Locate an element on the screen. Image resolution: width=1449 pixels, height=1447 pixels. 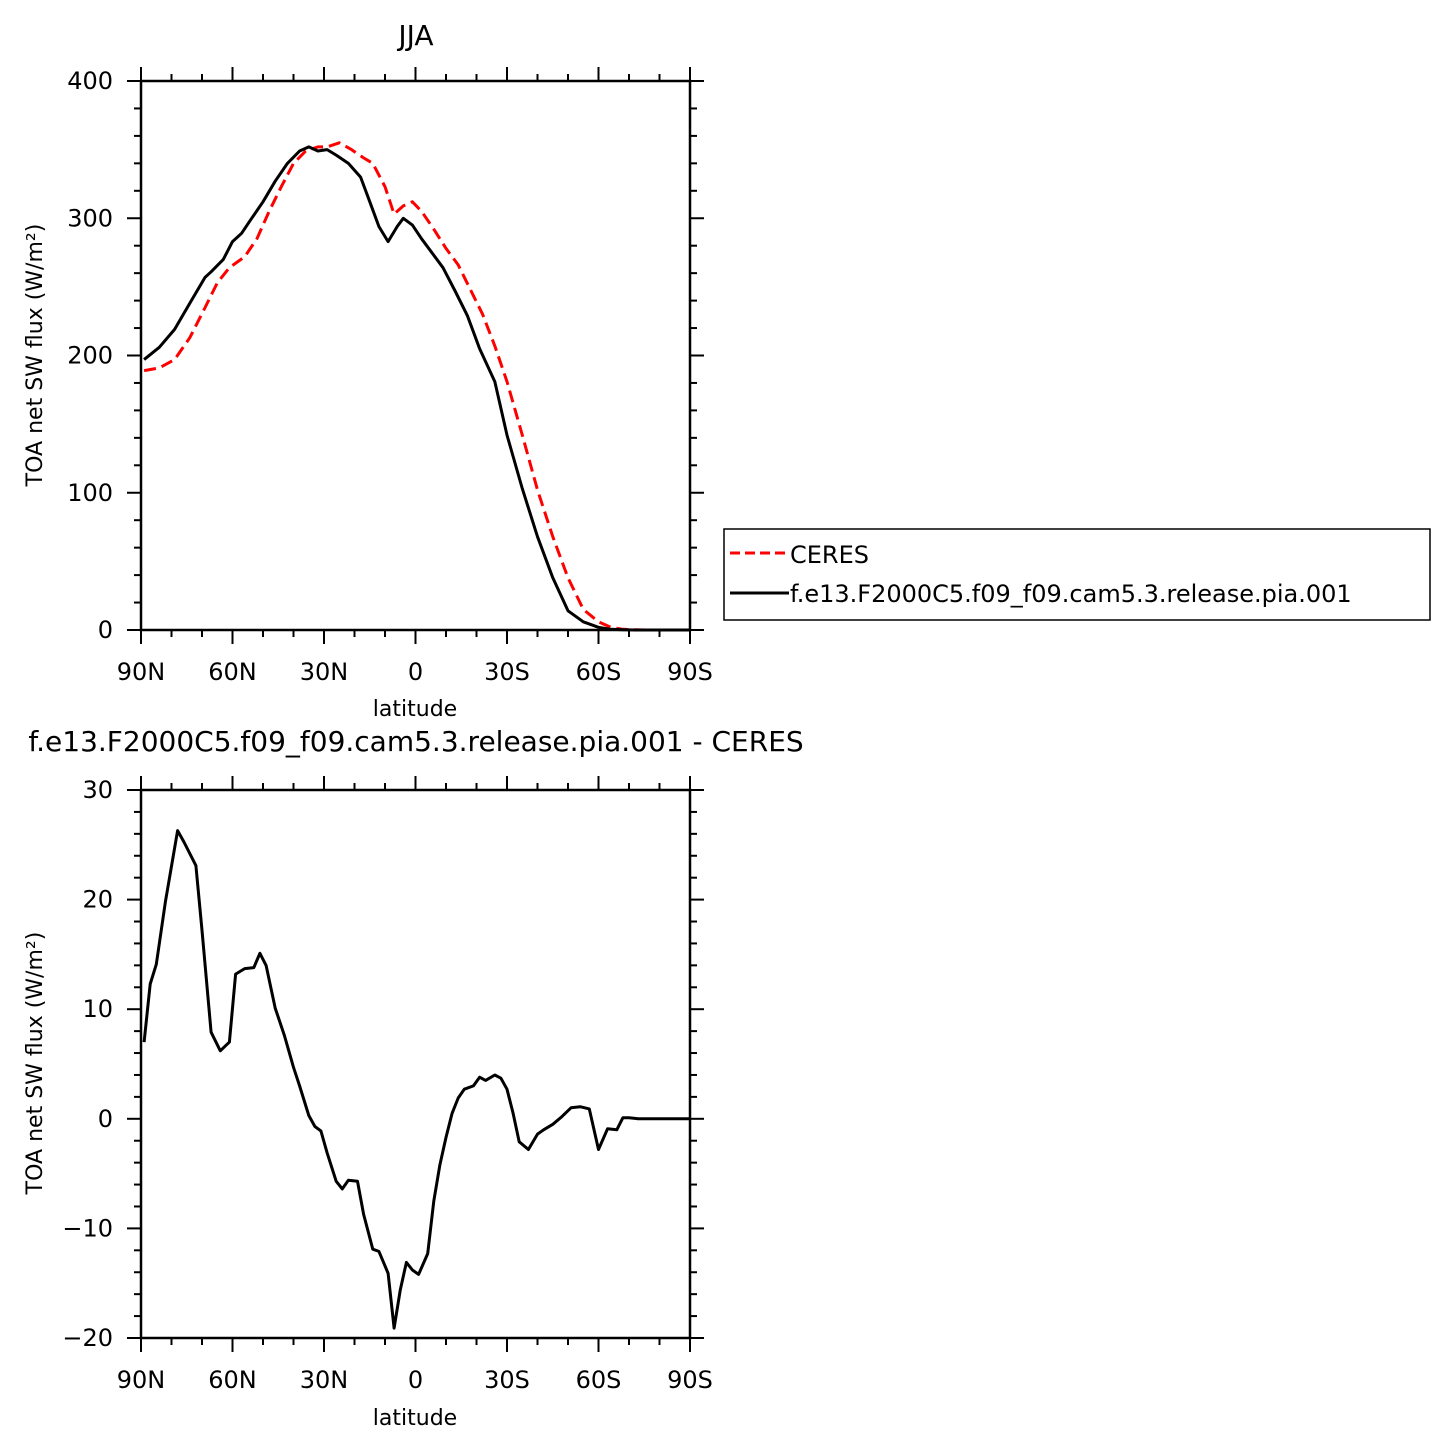
y-tick-label: 100 is located at coordinates (90, 493).